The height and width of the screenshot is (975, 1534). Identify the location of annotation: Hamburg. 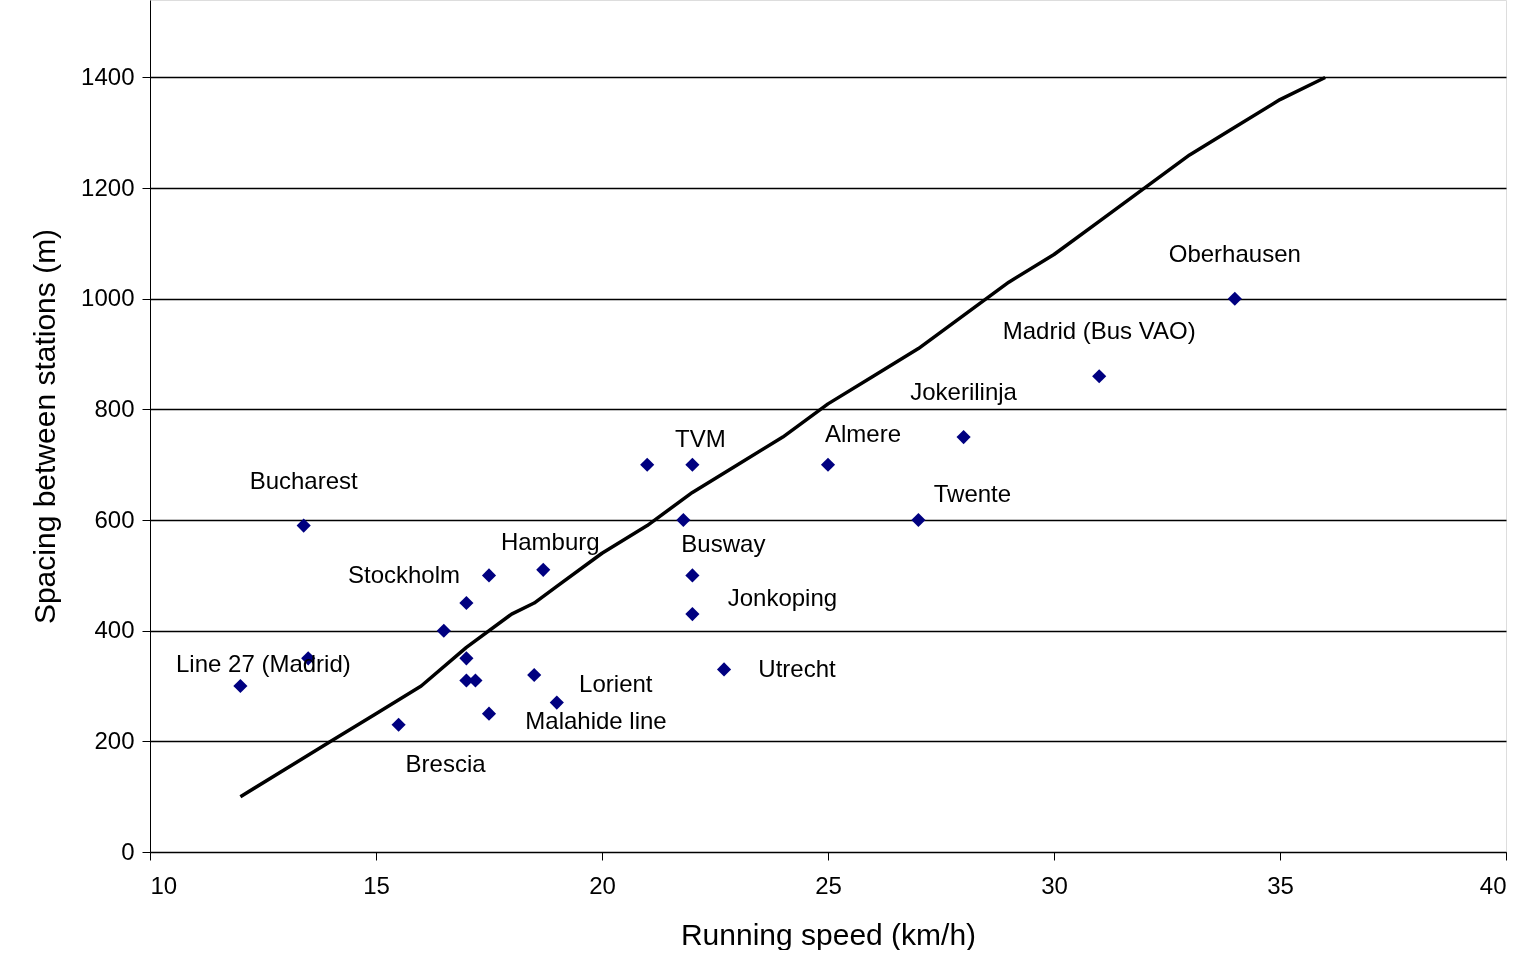
(550, 541).